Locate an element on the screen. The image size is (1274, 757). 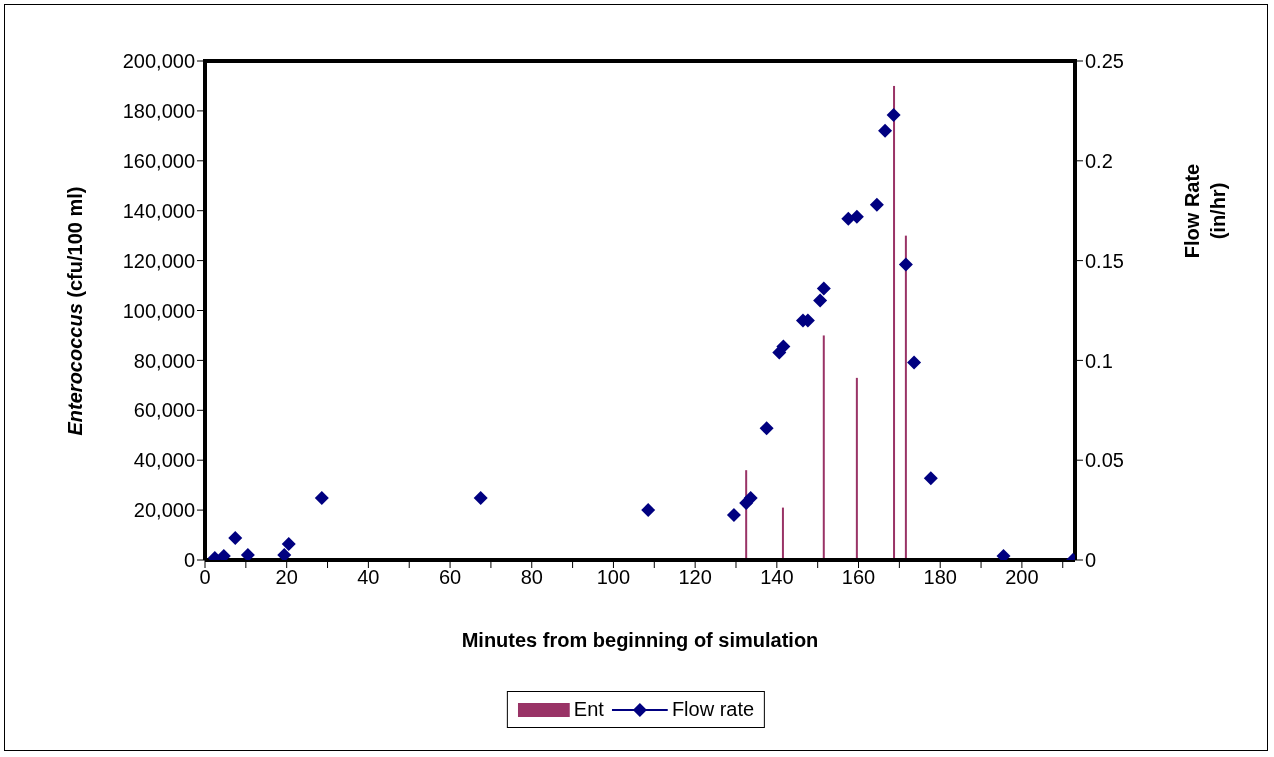
y2-tick-label: 0 is located at coordinates (1091, 560).